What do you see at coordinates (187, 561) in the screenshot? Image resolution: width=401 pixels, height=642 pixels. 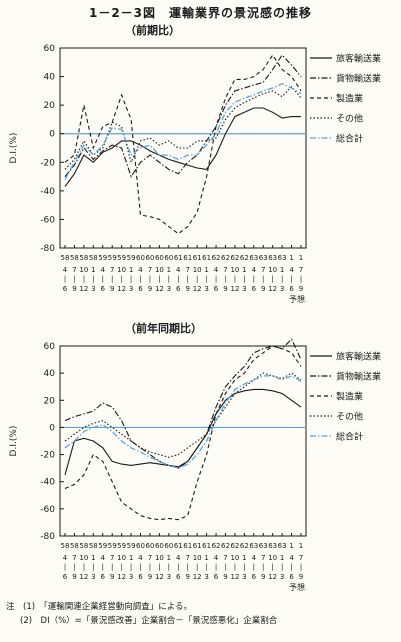 I see `x-tick-label: 61 7| 9` at bounding box center [187, 561].